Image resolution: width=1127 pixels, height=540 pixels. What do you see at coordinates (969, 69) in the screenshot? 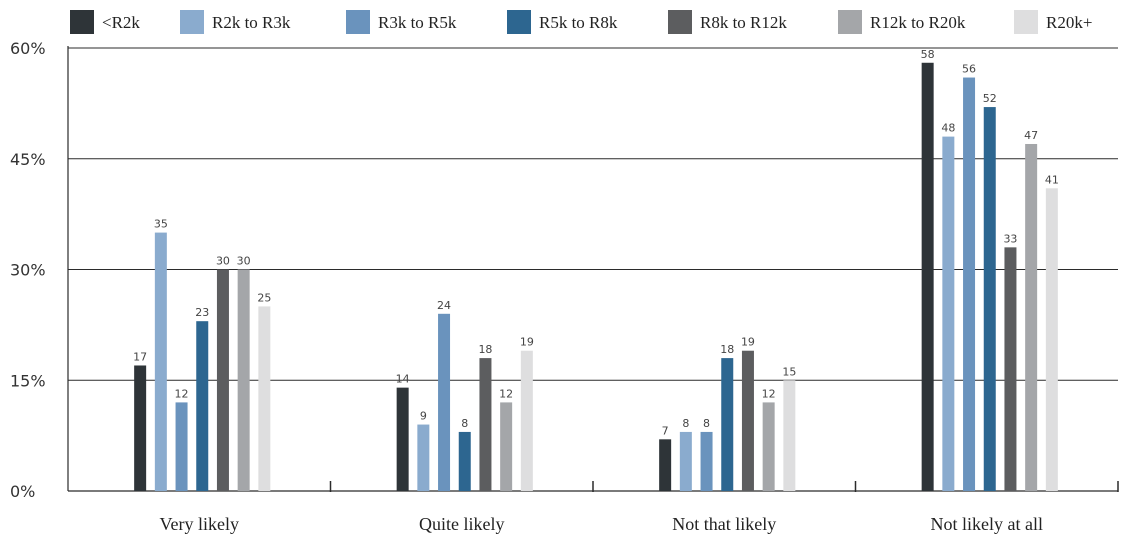
I see `data-label: 56` at bounding box center [969, 69].